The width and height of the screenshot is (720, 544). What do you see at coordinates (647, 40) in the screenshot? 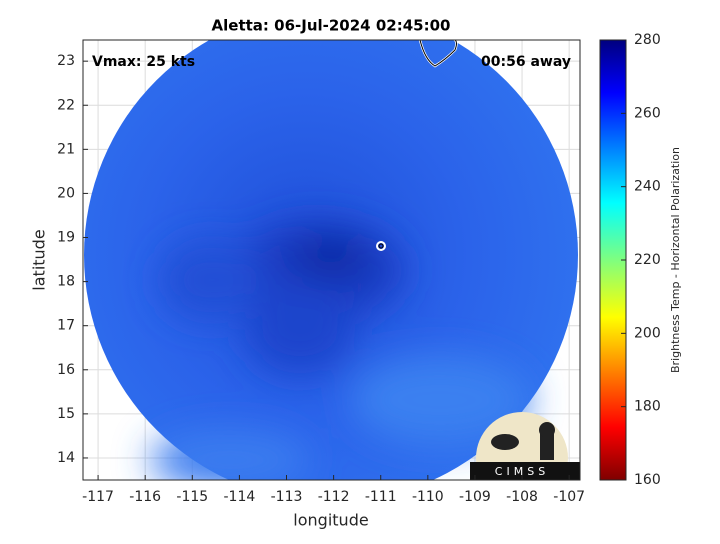
I see `colorbar-tick-label: 280` at bounding box center [647, 40].